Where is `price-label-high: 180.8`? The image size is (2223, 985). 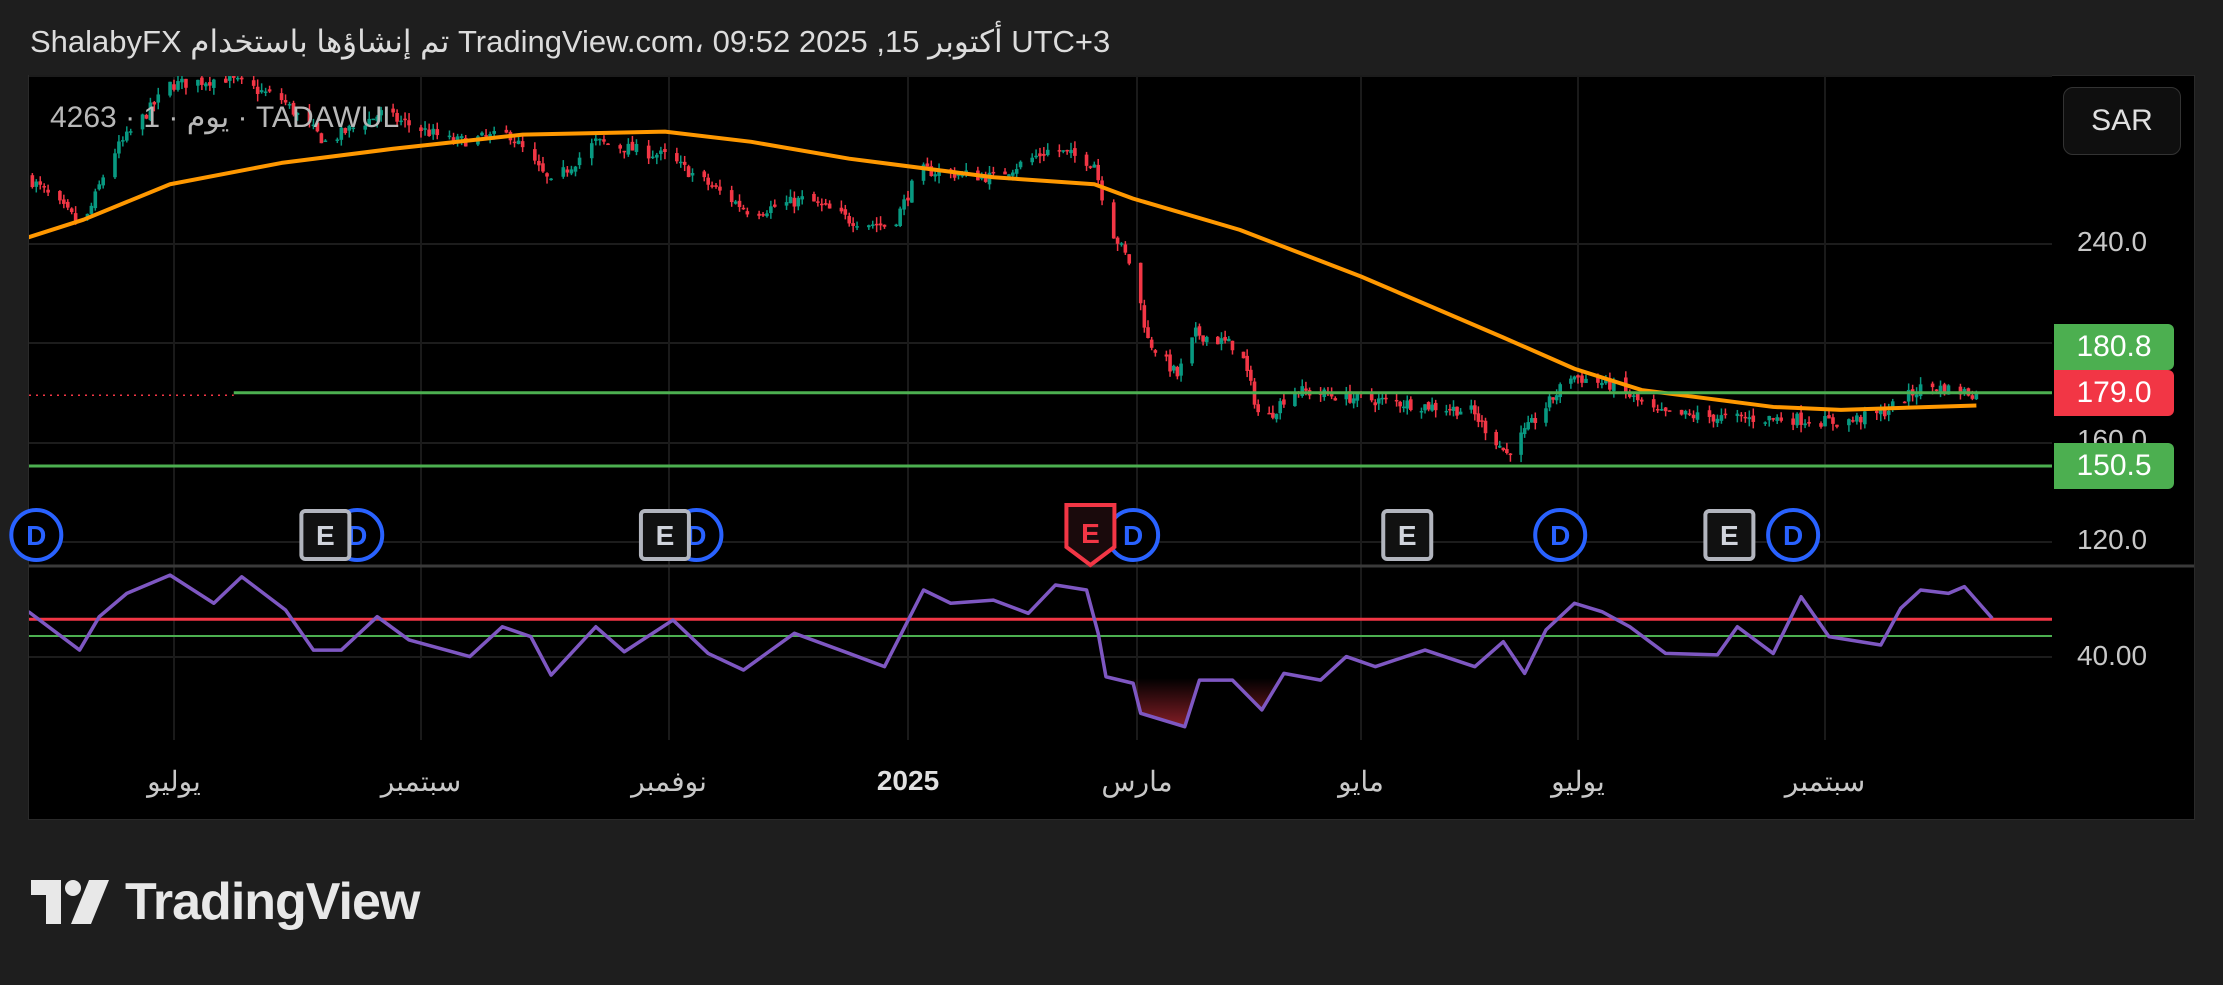 price-label-high: 180.8 is located at coordinates (2114, 347).